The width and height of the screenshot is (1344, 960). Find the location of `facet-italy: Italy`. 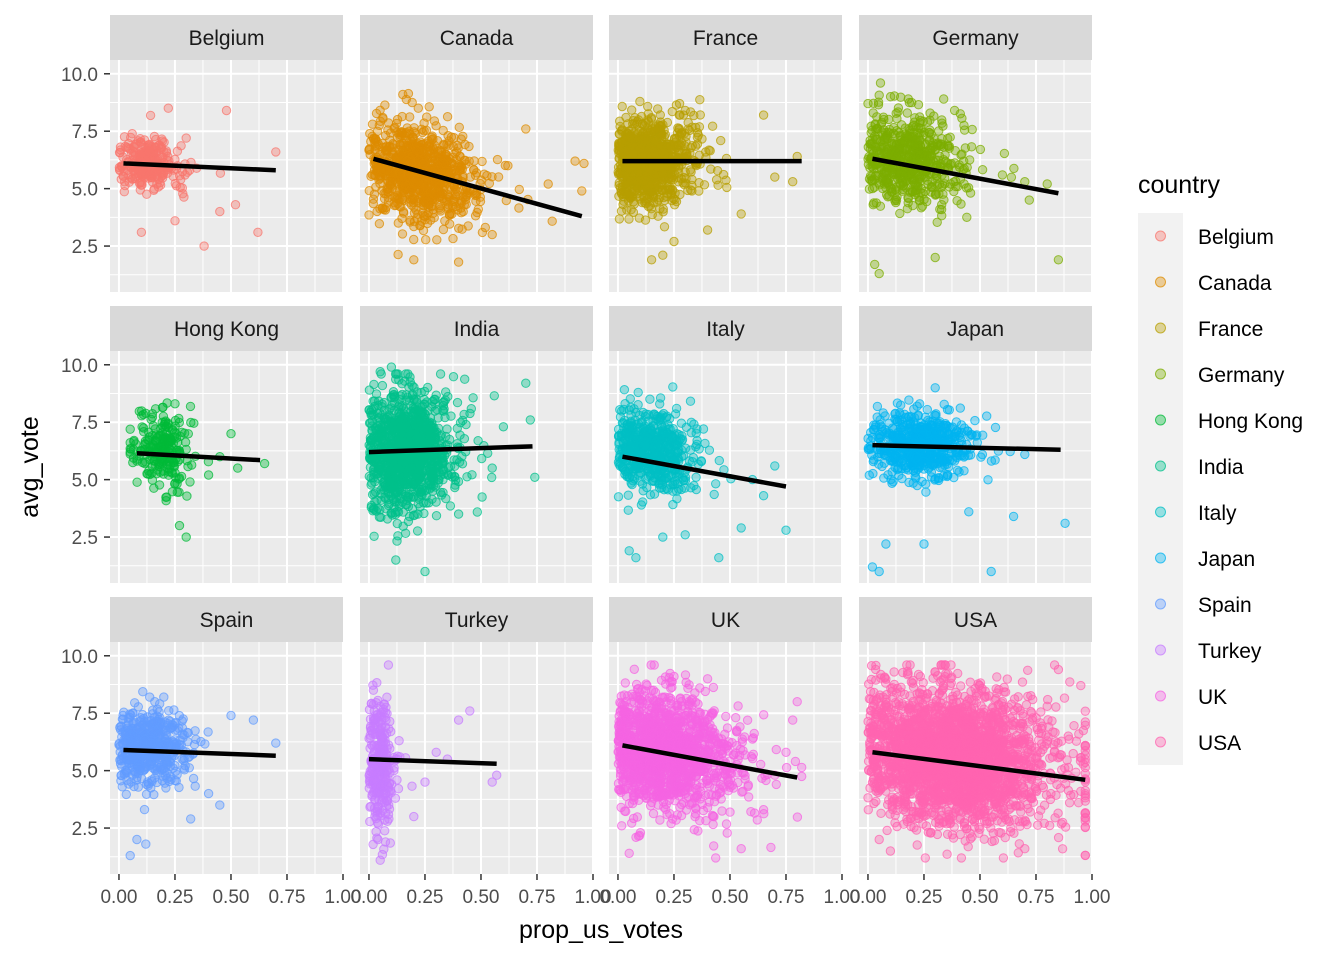

facet-italy: Italy is located at coordinates (726, 444).